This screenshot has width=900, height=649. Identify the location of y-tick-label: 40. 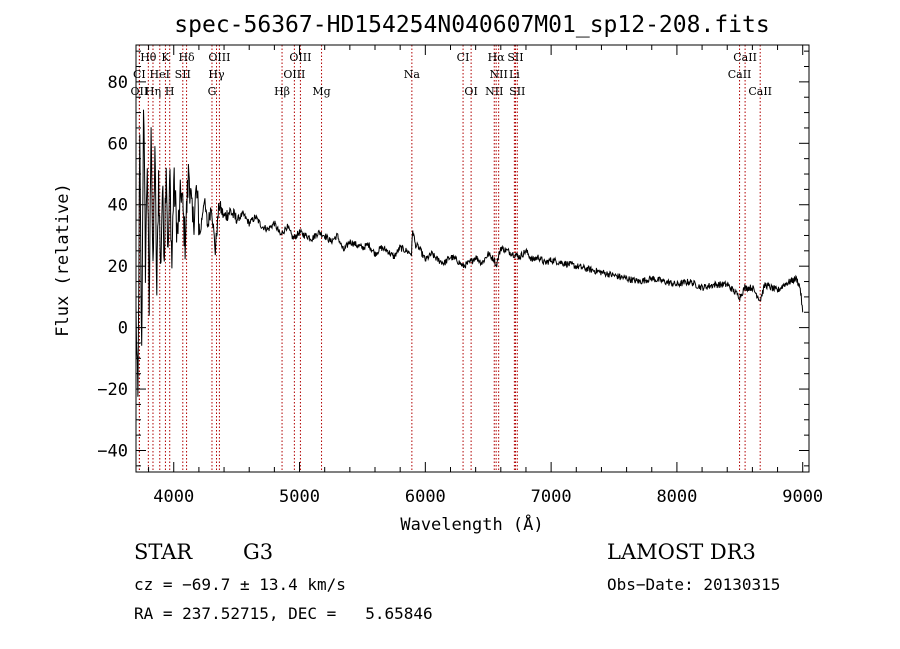
(118, 206).